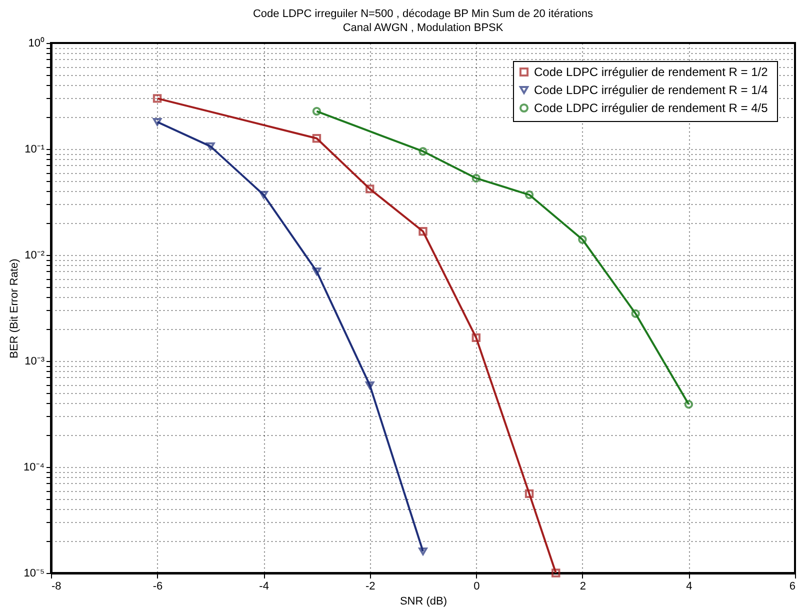 The image size is (808, 612). What do you see at coordinates (583, 586) in the screenshot?
I see `x-tick-label: 2` at bounding box center [583, 586].